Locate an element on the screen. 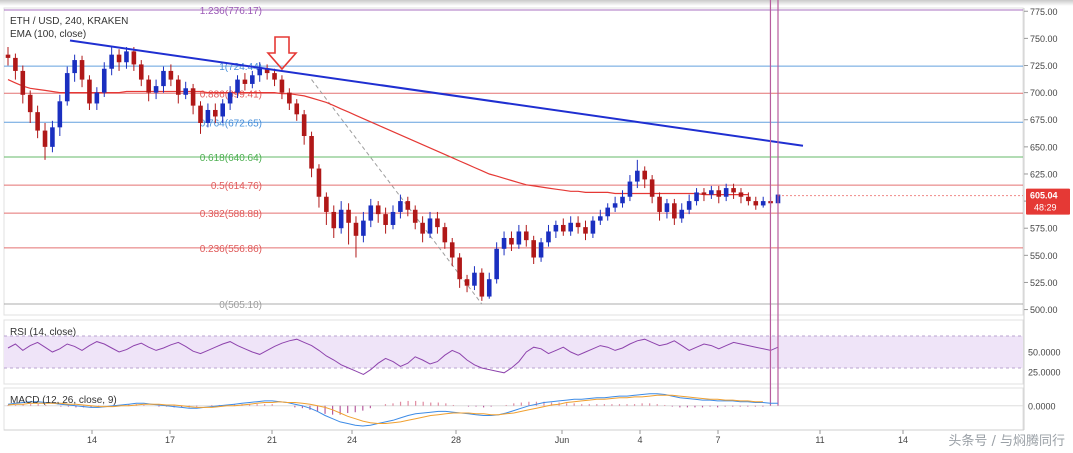 The image size is (1073, 453). fib-level-label: 1(724.44) is located at coordinates (240, 67).